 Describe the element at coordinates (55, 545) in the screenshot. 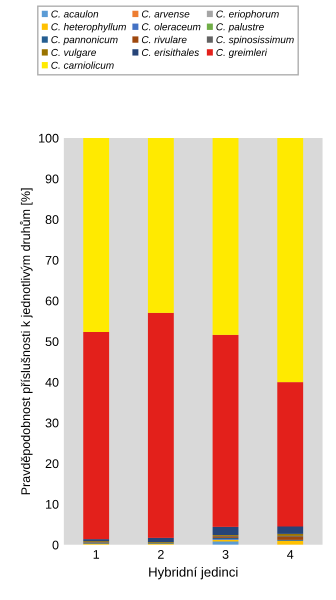

I see `y-tick-label: 0` at that location.